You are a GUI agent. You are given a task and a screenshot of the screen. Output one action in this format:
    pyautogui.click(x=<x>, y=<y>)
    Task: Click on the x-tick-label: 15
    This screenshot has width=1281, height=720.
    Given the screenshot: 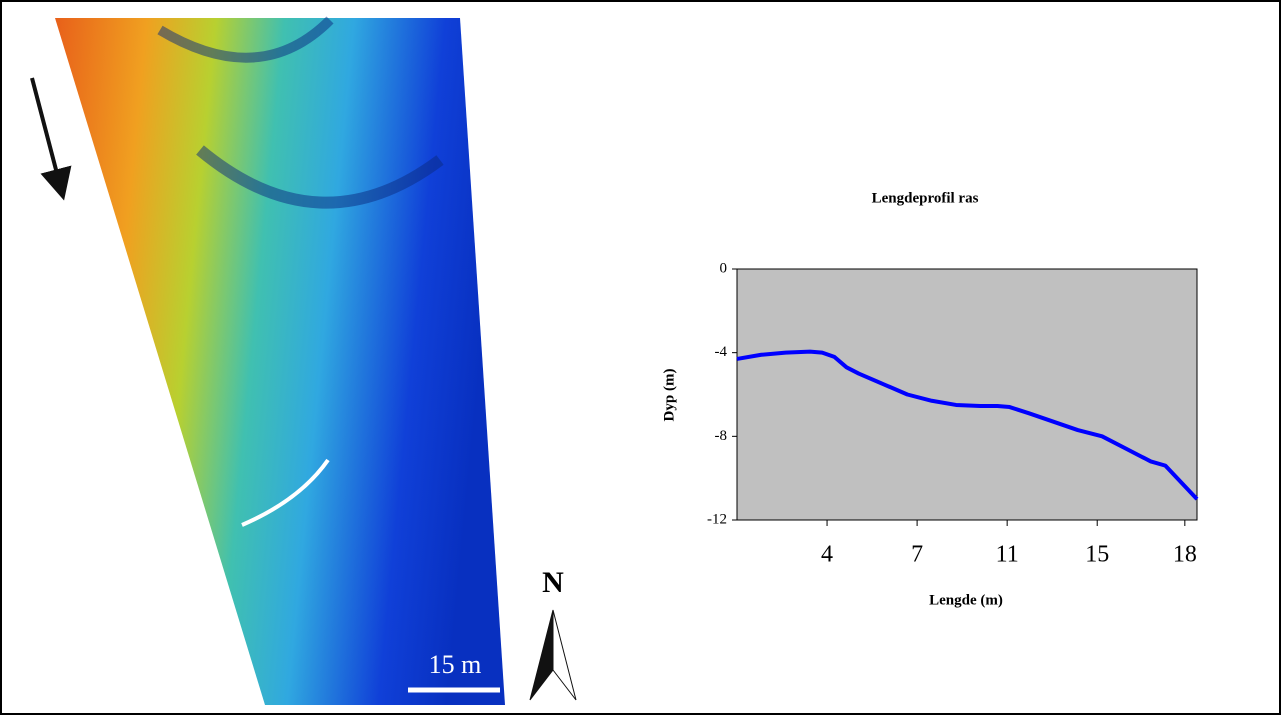 What is the action you would take?
    pyautogui.click(x=1097, y=555)
    